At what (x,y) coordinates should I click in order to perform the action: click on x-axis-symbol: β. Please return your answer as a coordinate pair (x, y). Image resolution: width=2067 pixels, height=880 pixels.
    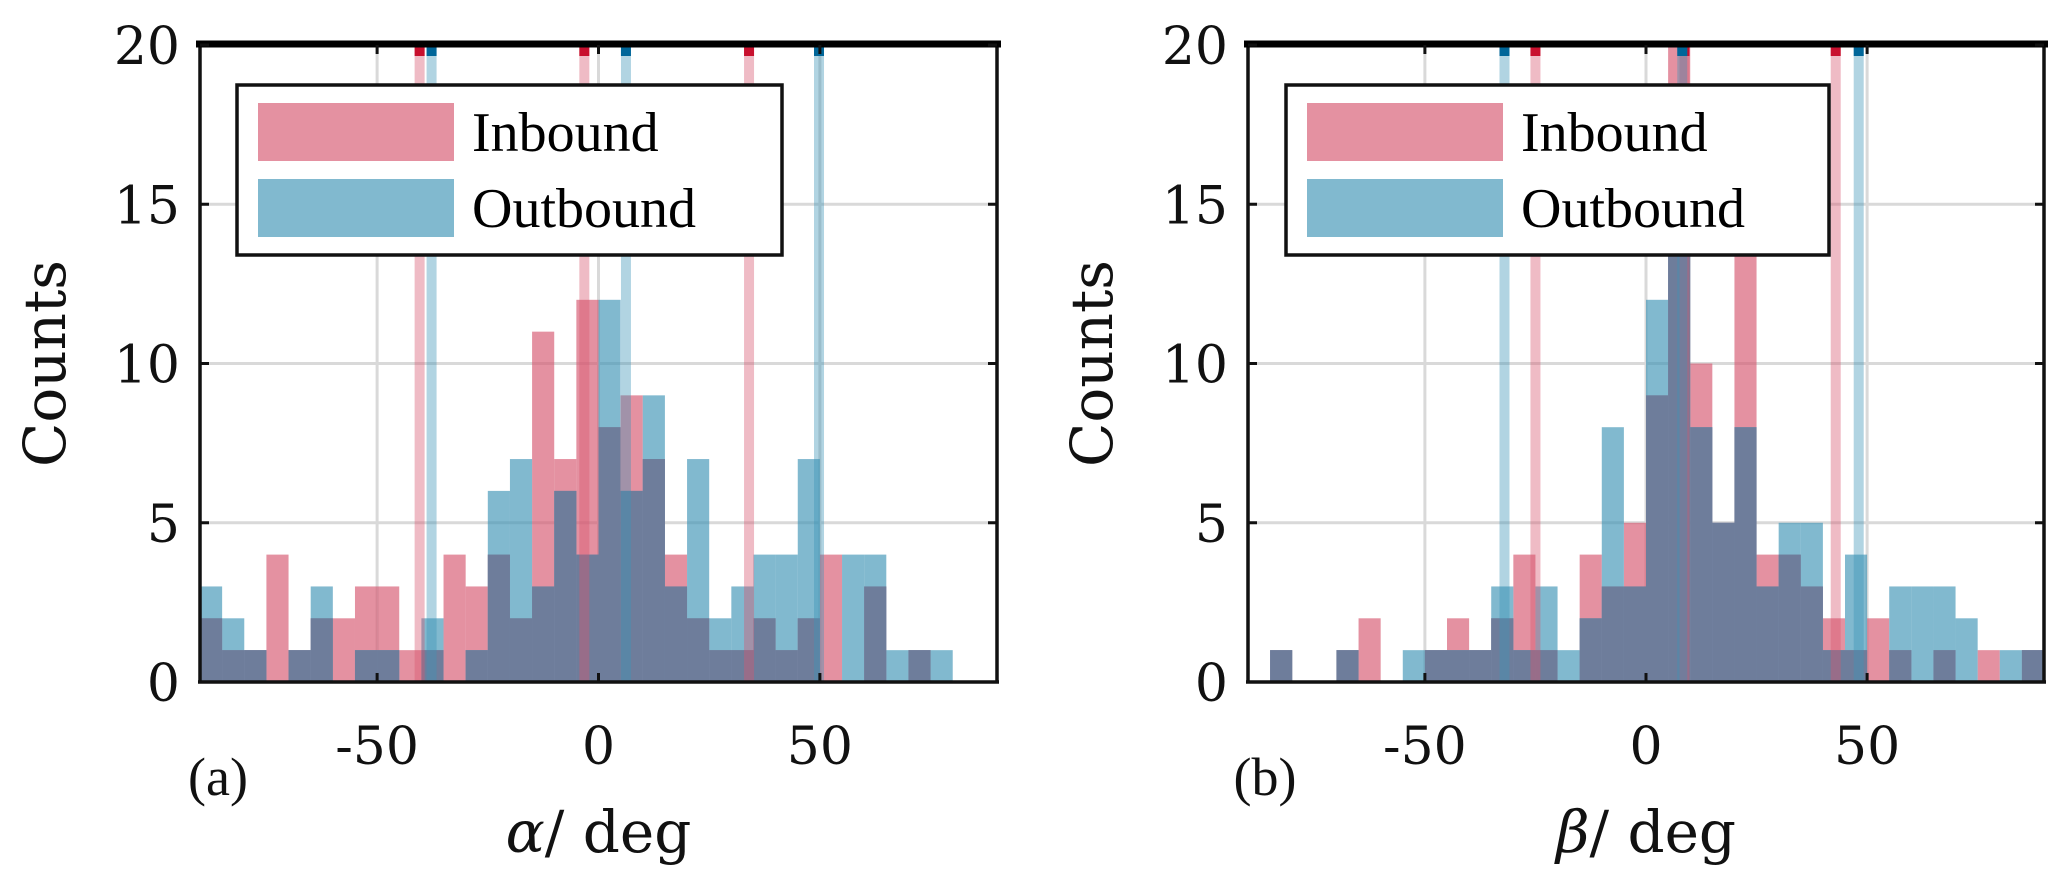
    Looking at the image, I should click on (1572, 832).